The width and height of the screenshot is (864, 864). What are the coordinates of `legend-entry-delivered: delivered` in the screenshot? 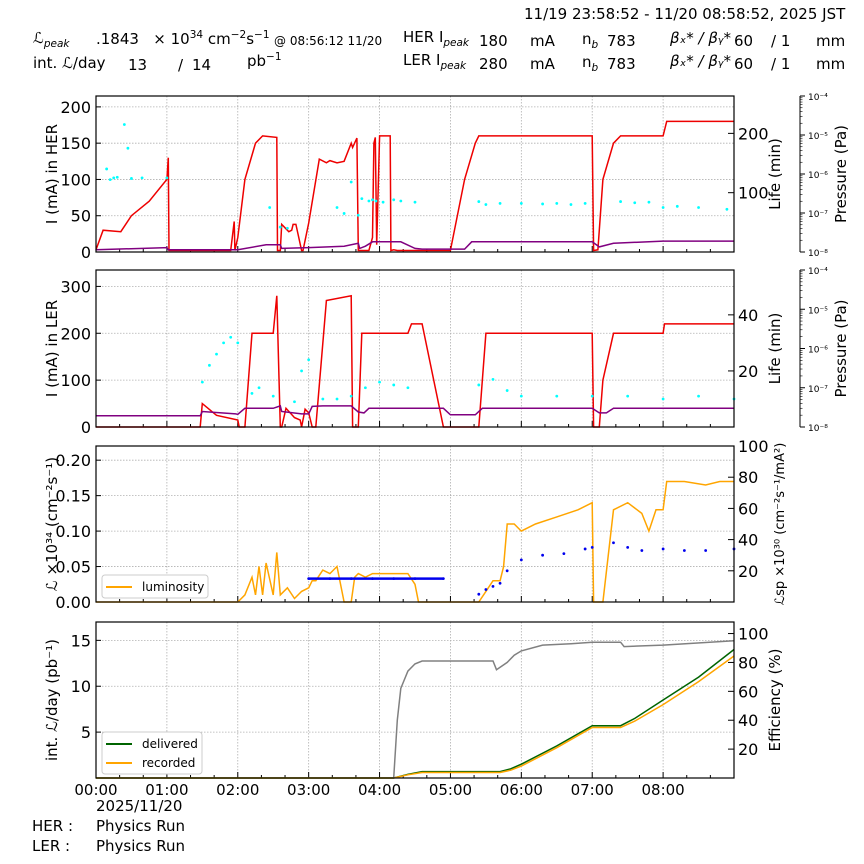 It's located at (170, 744).